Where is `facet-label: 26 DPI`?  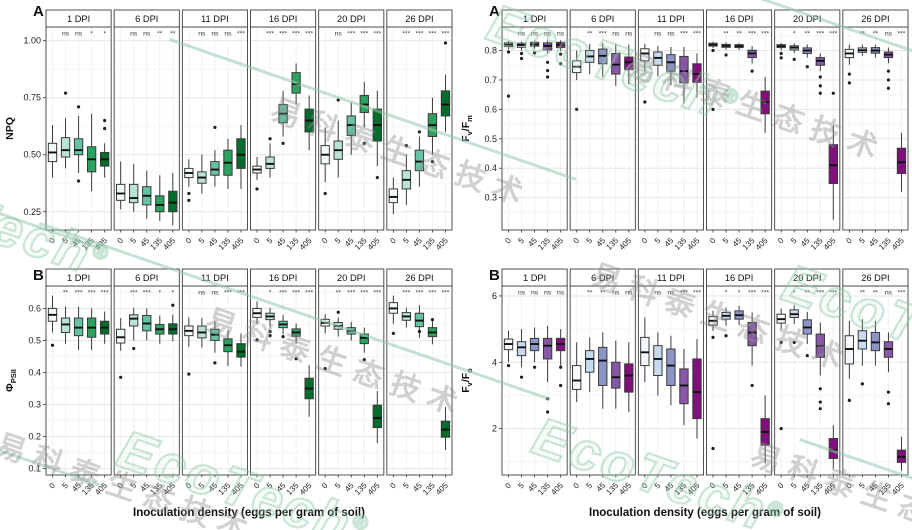
facet-label: 26 DPI is located at coordinates (419, 278).